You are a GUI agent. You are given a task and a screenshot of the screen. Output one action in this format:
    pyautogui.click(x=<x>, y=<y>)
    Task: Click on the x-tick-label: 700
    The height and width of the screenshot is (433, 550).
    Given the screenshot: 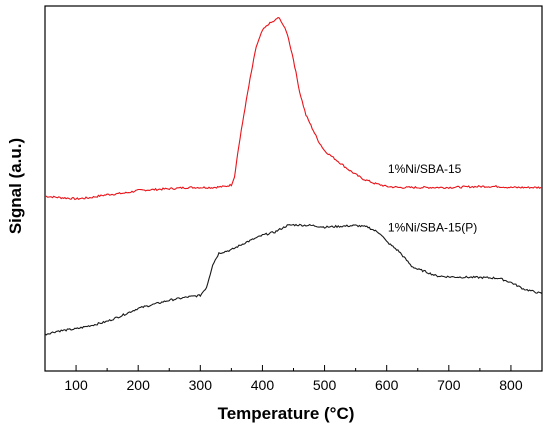 What is the action you would take?
    pyautogui.click(x=449, y=385)
    